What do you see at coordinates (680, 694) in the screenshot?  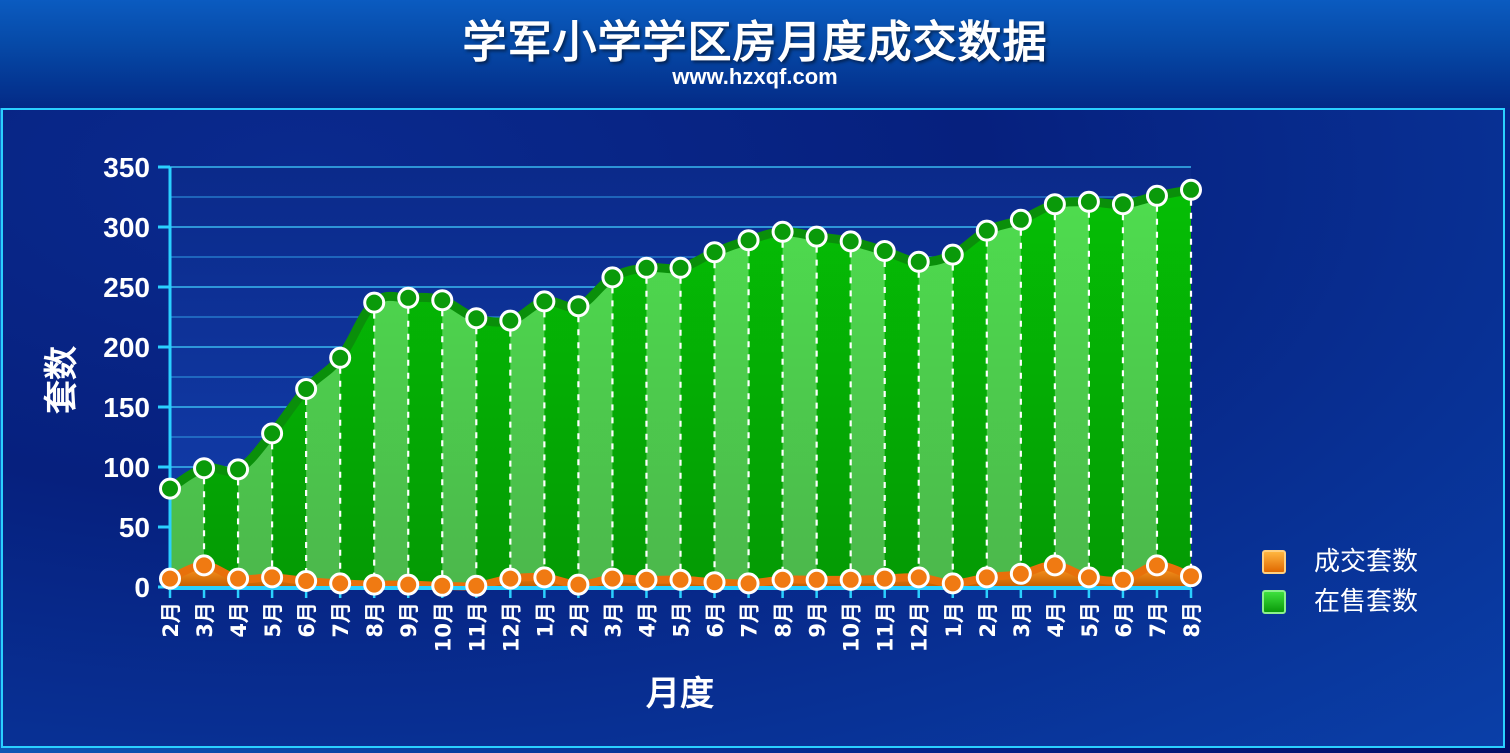 I see `x-axis-label: 月度` at bounding box center [680, 694].